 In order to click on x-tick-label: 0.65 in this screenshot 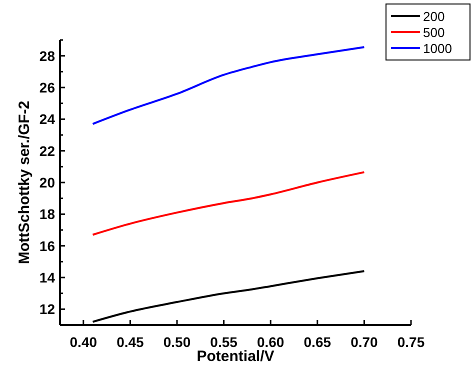, I will do `click(318, 342)`.